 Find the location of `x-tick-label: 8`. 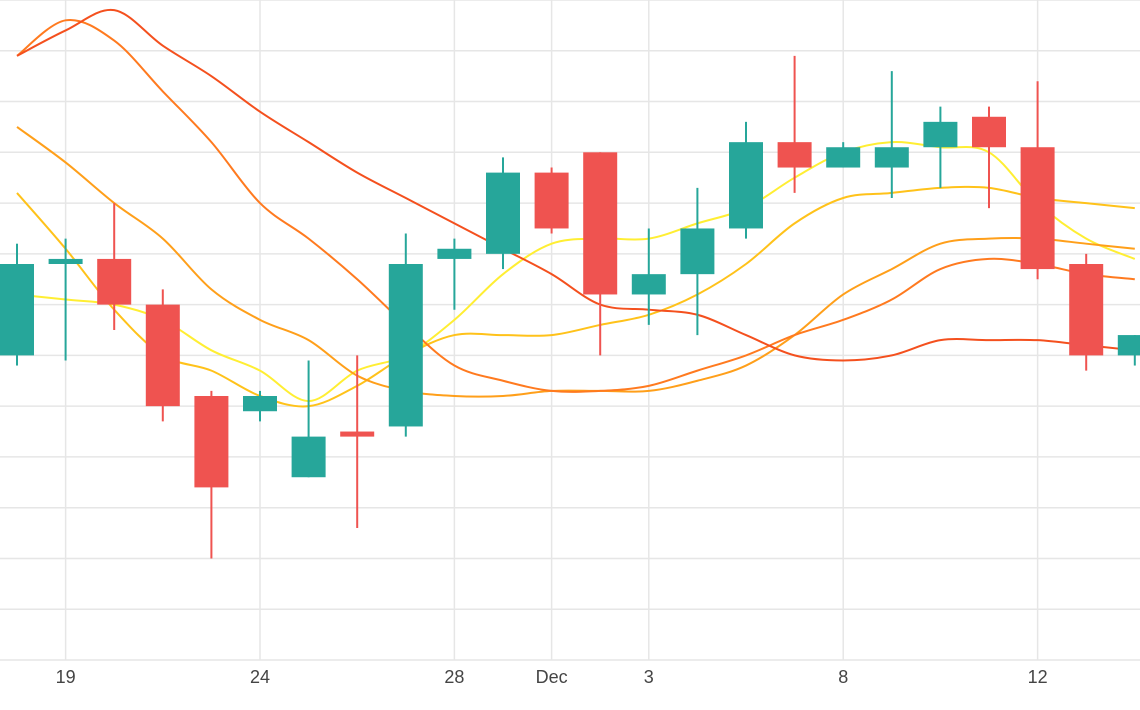

x-tick-label: 8 is located at coordinates (843, 677).